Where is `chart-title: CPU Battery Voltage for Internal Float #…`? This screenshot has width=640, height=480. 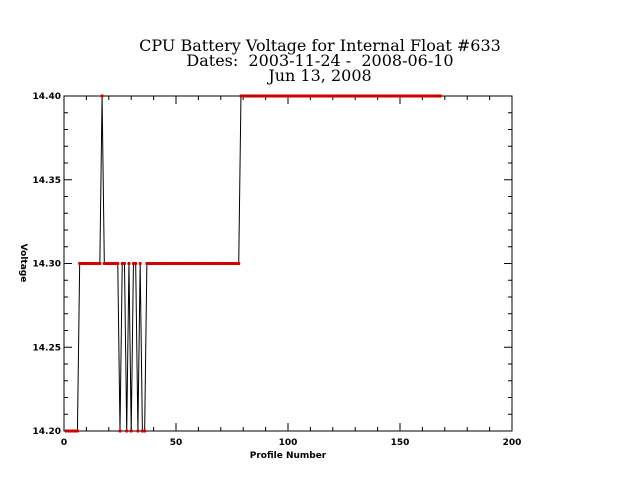 chart-title: CPU Battery Voltage for Internal Float #… is located at coordinates (320, 45).